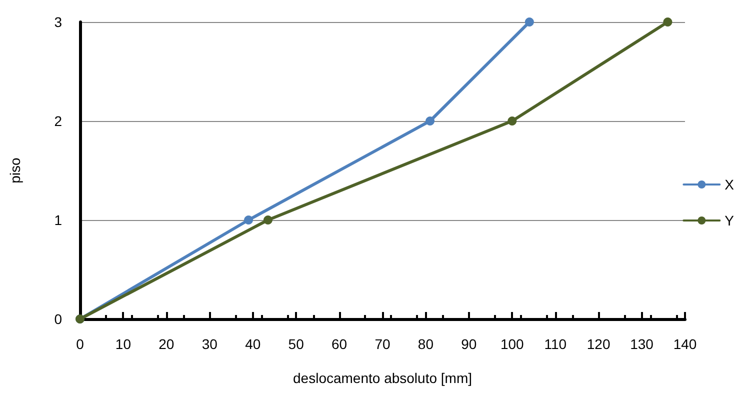  What do you see at coordinates (555, 344) in the screenshot?
I see `x-tick-label: 110` at bounding box center [555, 344].